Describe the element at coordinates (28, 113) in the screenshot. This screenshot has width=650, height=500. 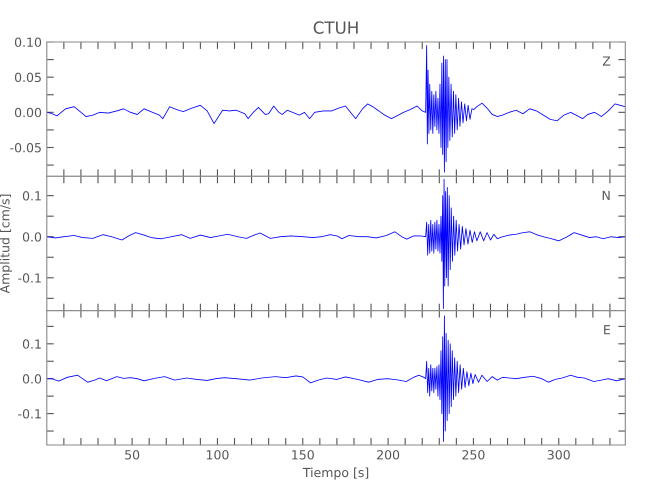
I see `y-tick-label: 0.00` at that location.